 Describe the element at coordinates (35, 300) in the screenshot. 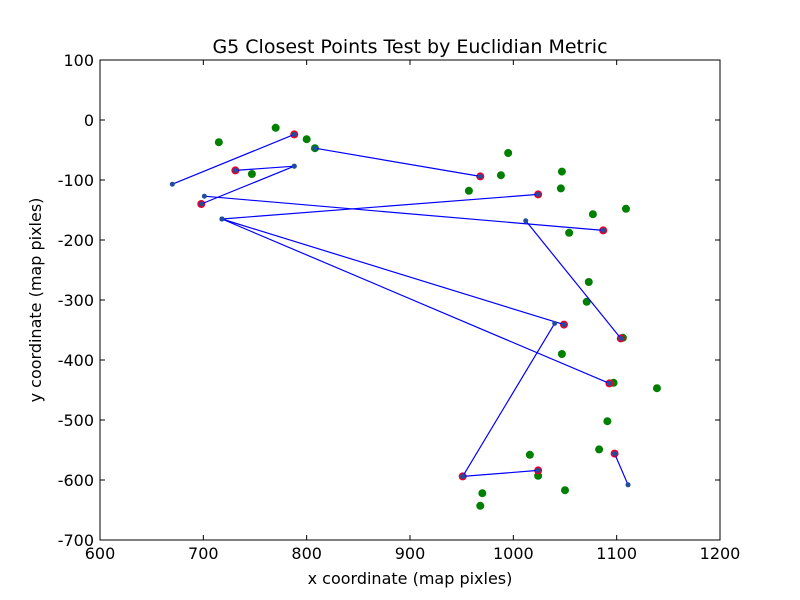

I see `y-axis-label: y coordinate (map pixles)` at that location.